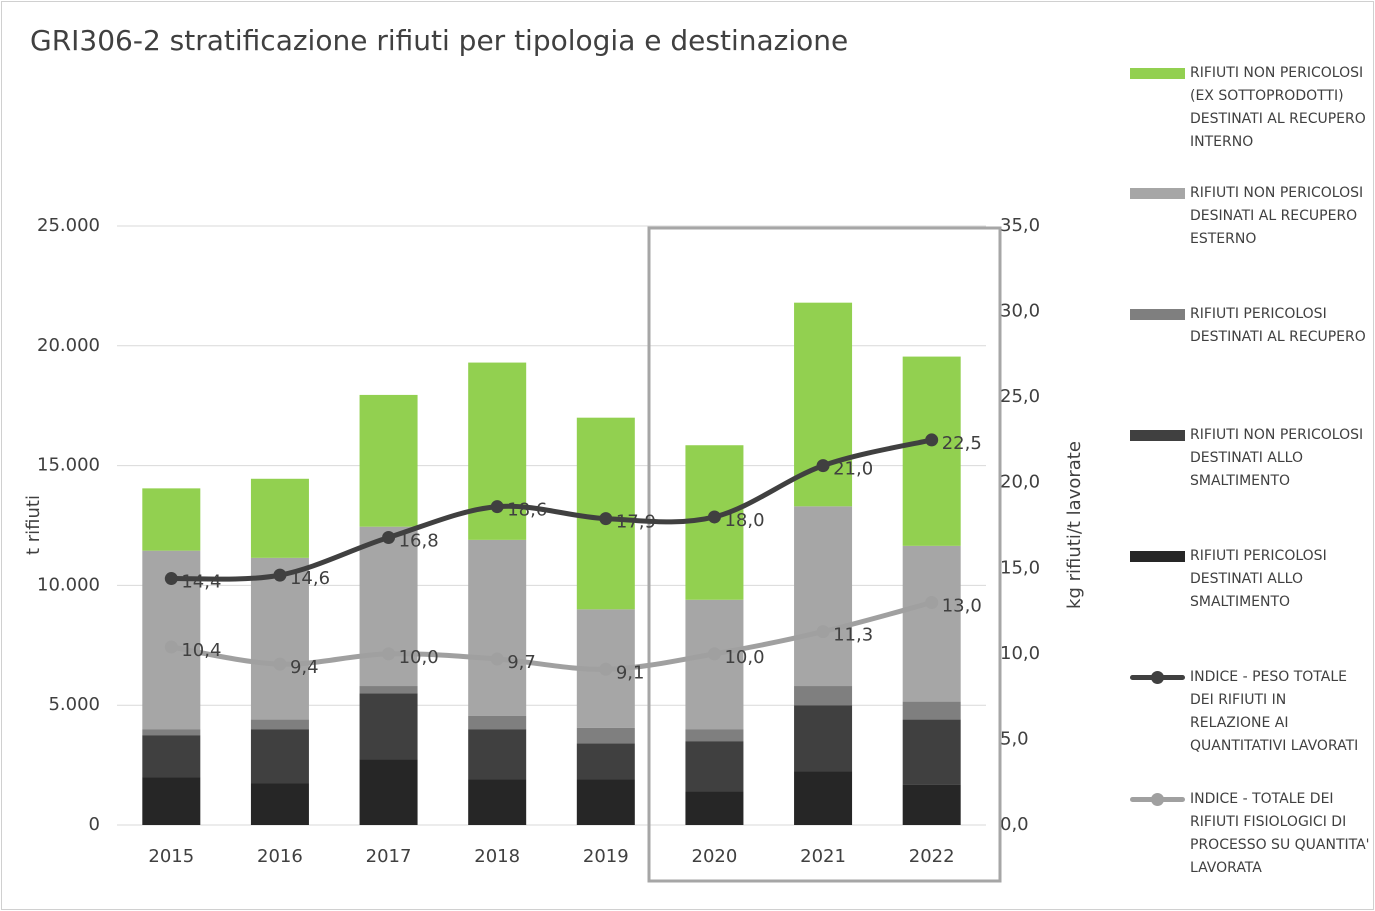 The image size is (1375, 911). Describe the element at coordinates (630, 672) in the screenshot. I see `data-label: 9,1` at that location.